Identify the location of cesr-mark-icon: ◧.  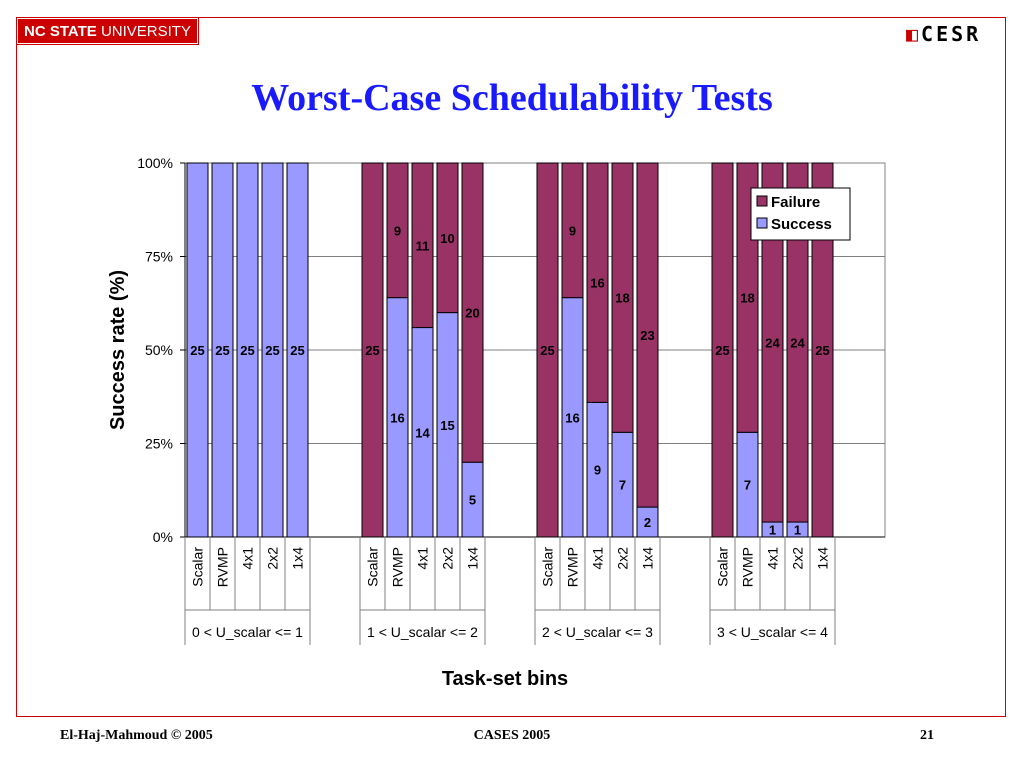
(914, 34).